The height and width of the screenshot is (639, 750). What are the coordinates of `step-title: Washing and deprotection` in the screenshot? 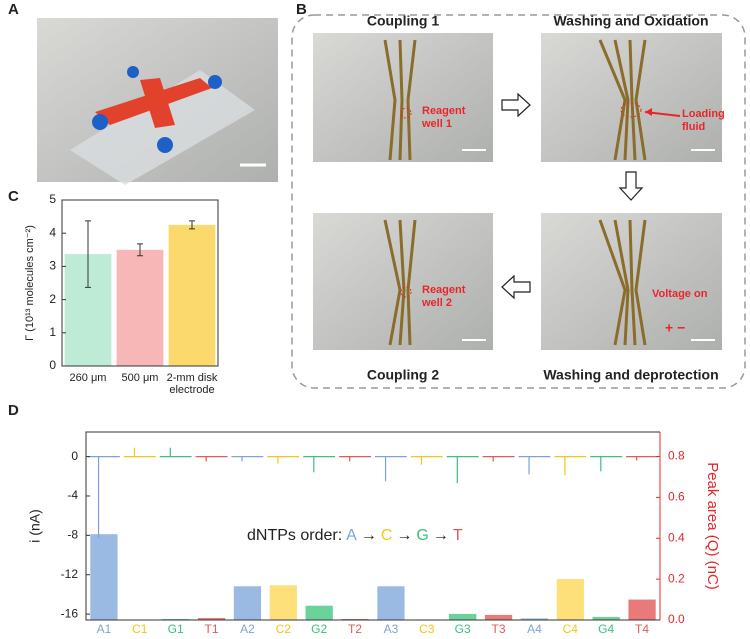 It's located at (630, 375).